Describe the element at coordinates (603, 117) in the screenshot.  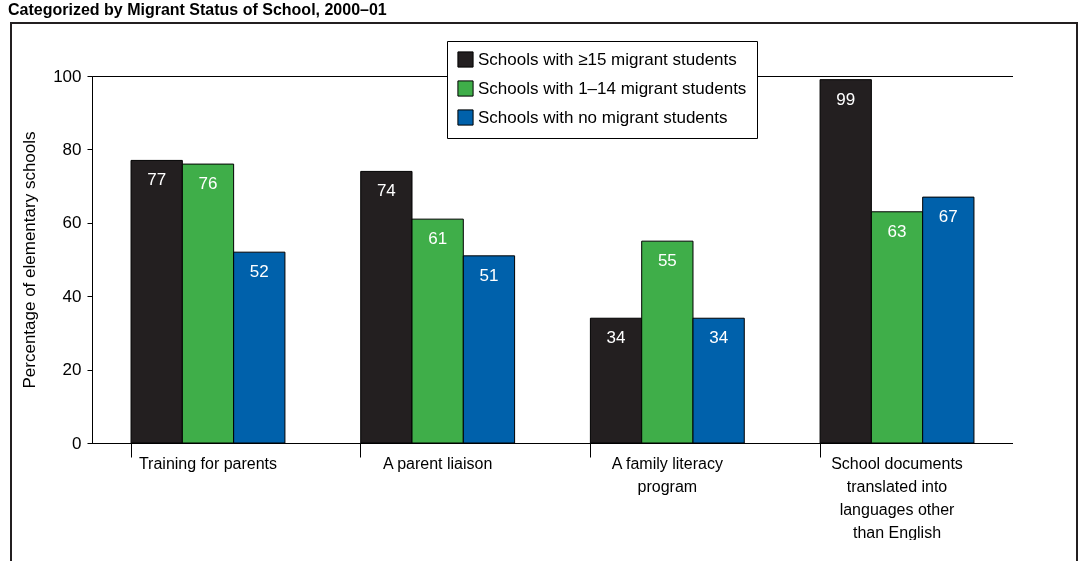
I see `legend-label: Schools with no migrant students` at that location.